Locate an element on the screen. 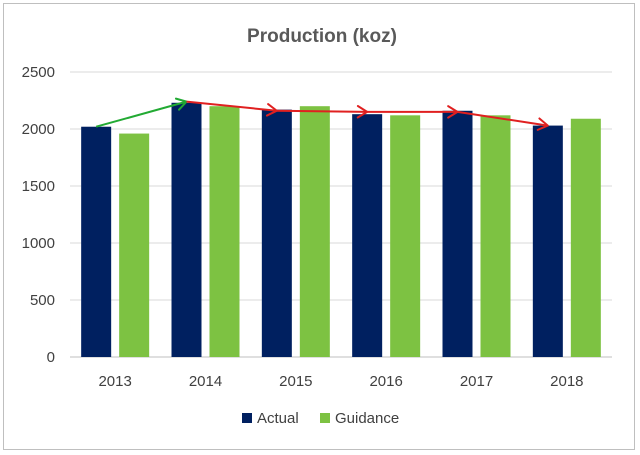 This screenshot has width=640, height=455. bar-actual-2015 is located at coordinates (276, 233).